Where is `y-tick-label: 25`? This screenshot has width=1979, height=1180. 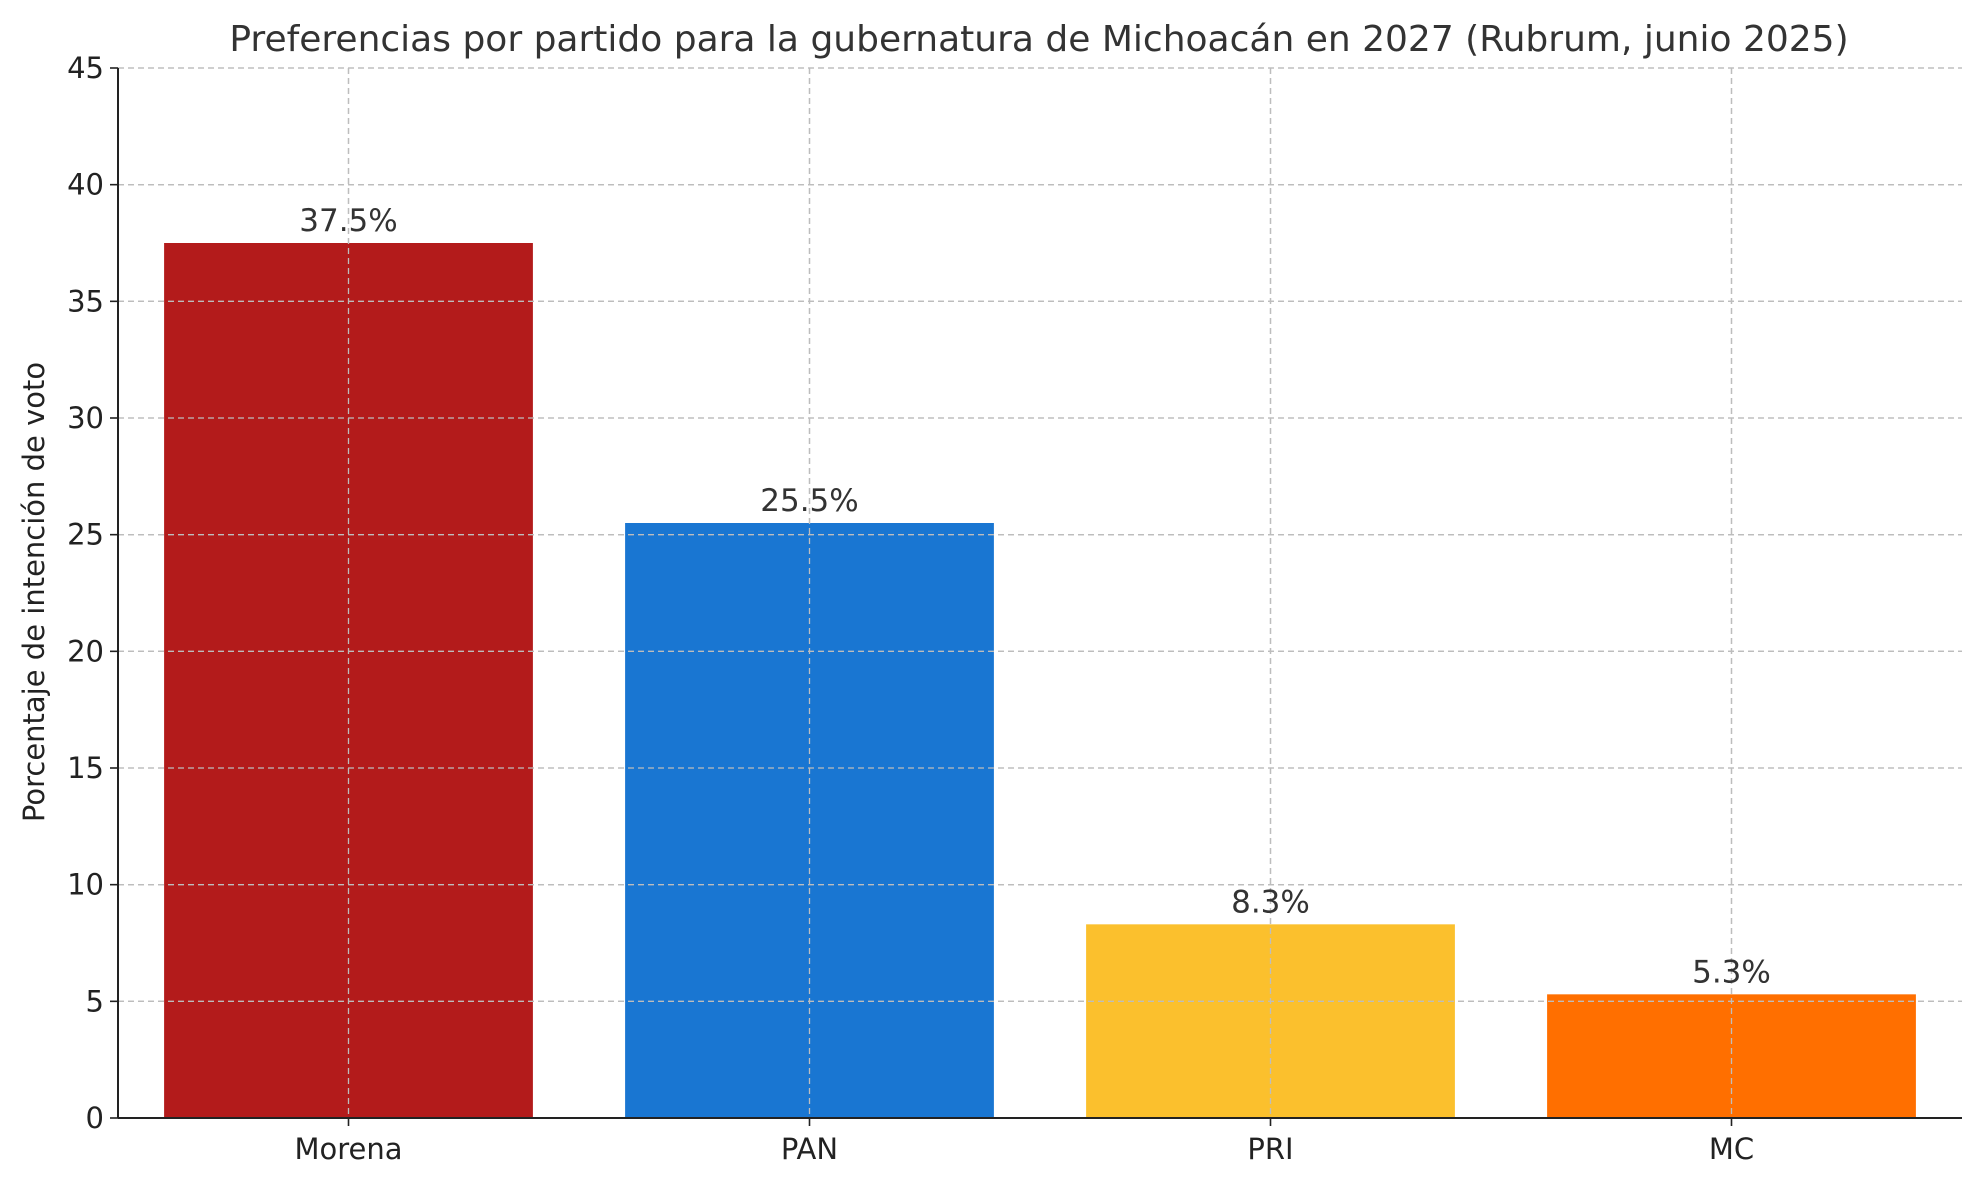 y-tick-label: 25 is located at coordinates (85, 535).